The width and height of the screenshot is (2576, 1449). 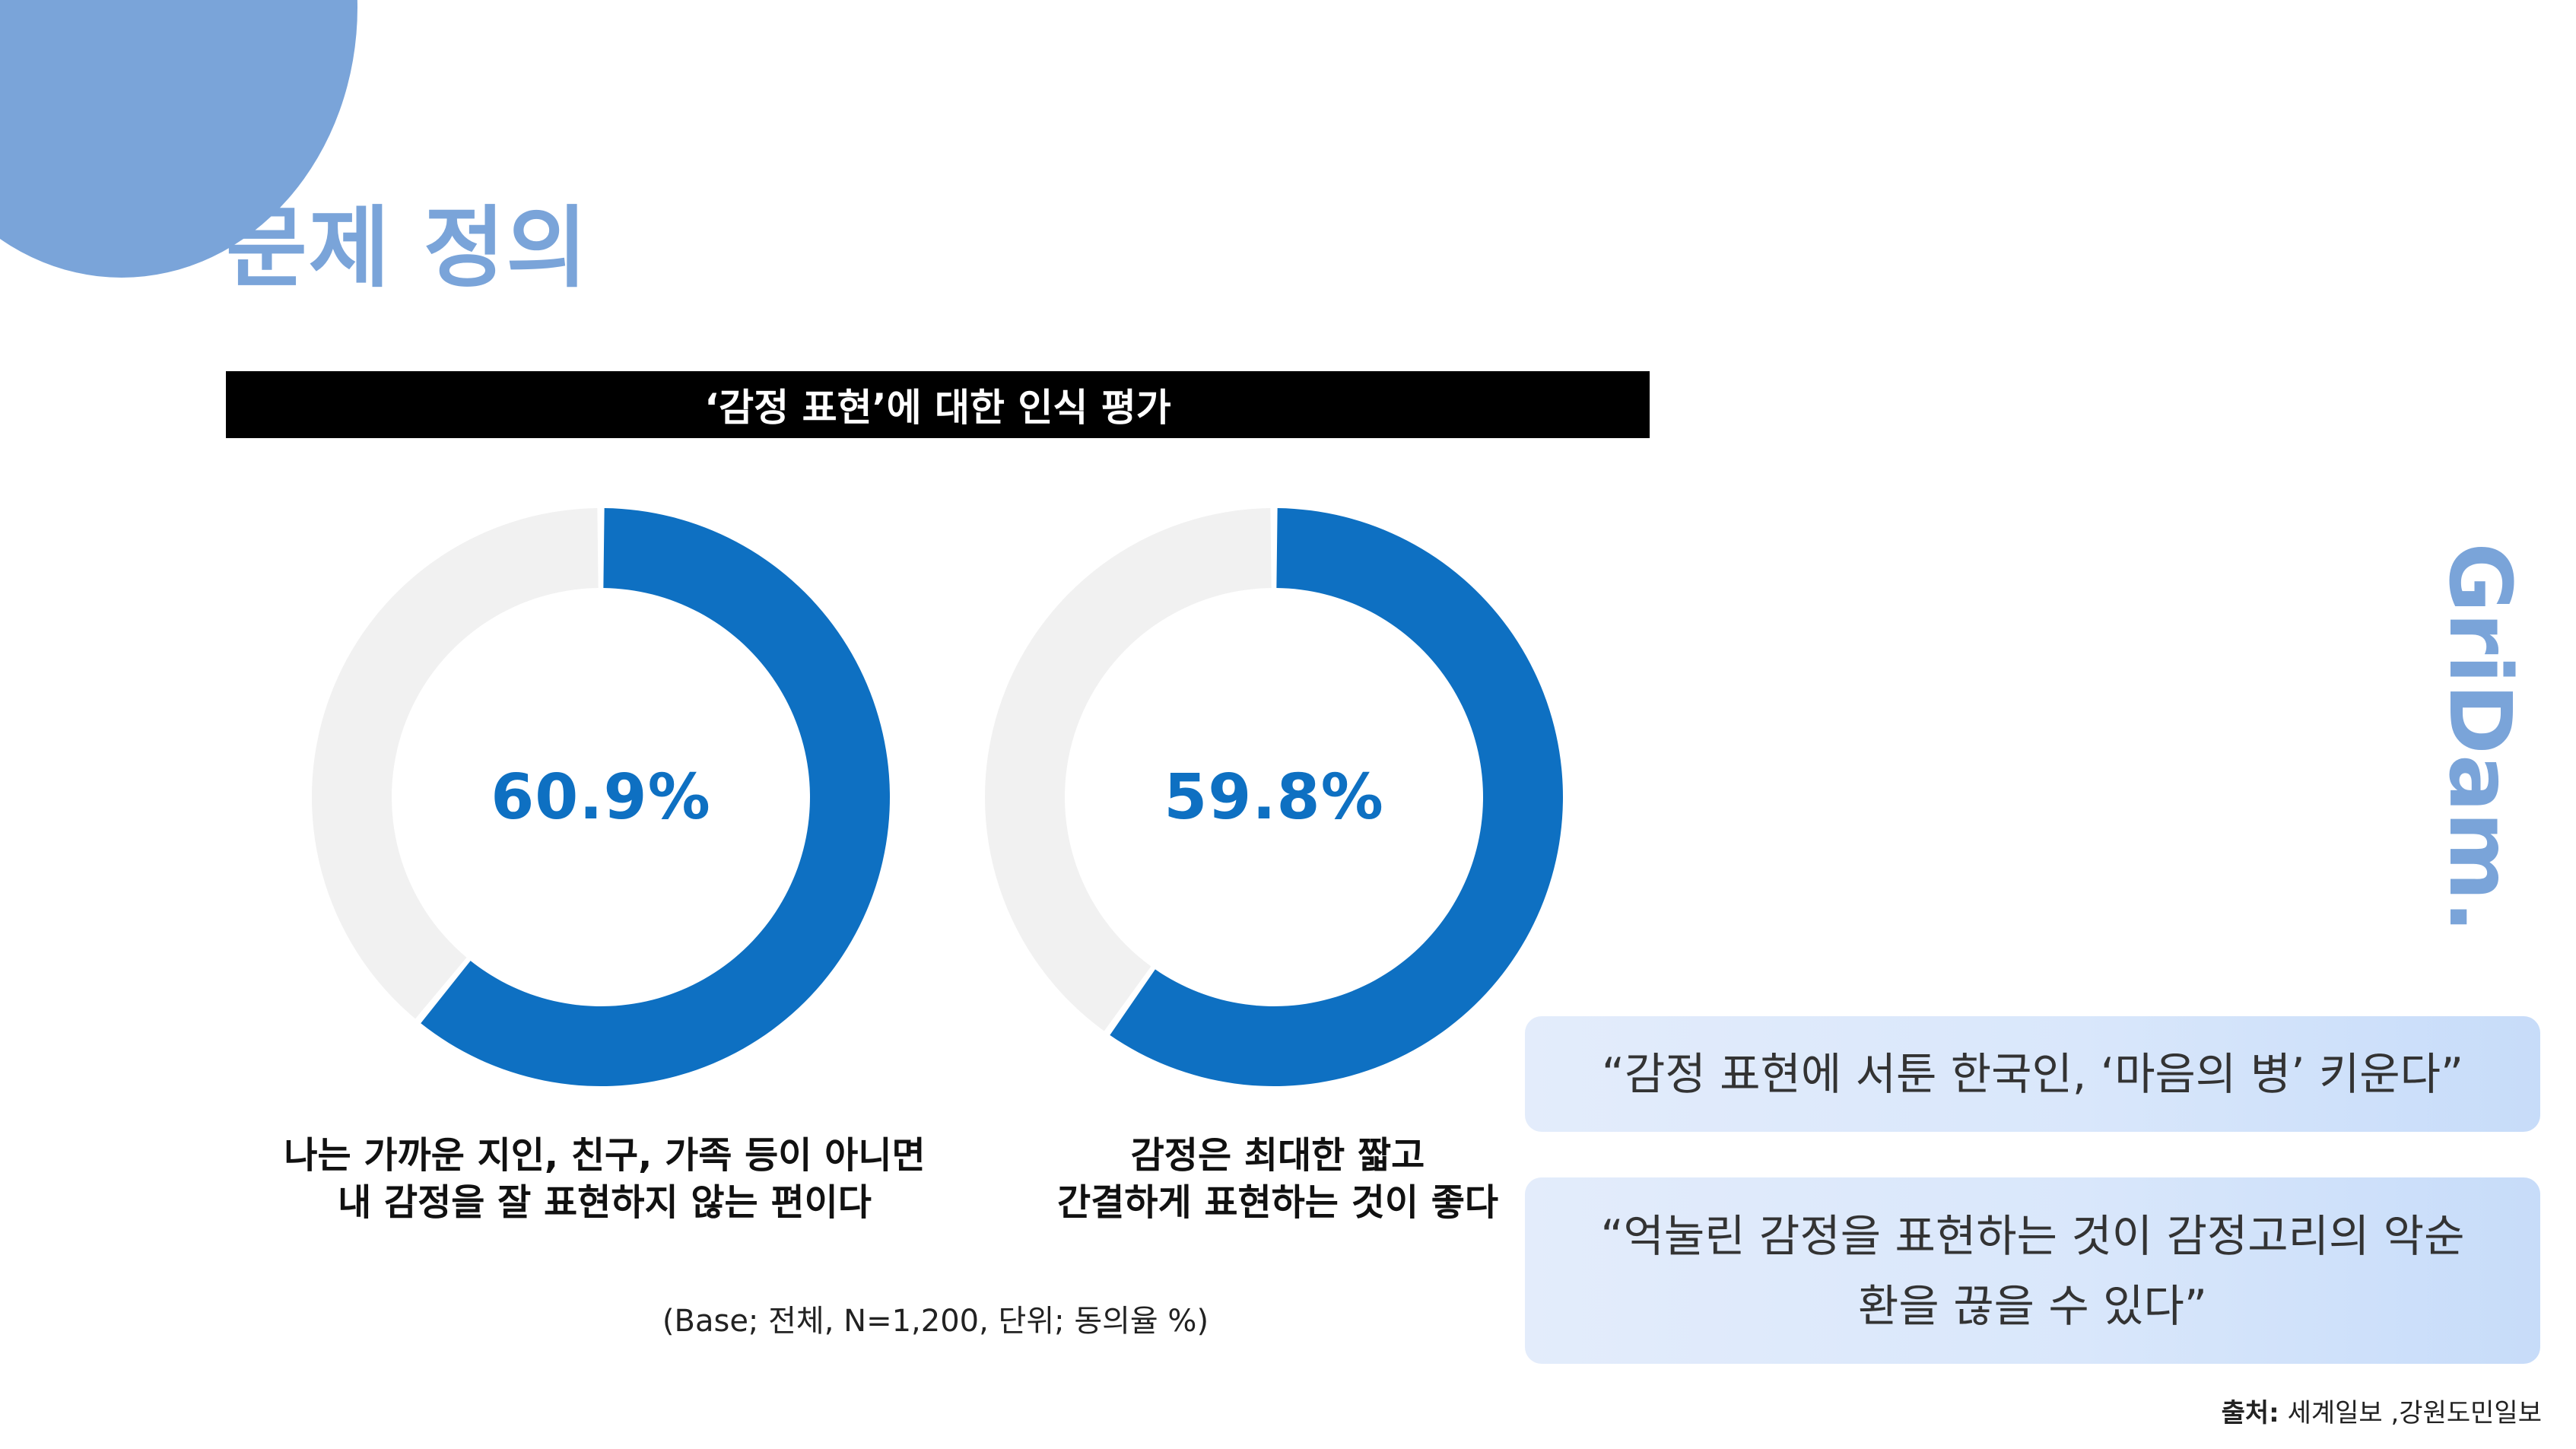 What do you see at coordinates (1277, 1202) in the screenshot?
I see `donut-2-caption-line: 간결하게 표현하는 것이 좋다` at bounding box center [1277, 1202].